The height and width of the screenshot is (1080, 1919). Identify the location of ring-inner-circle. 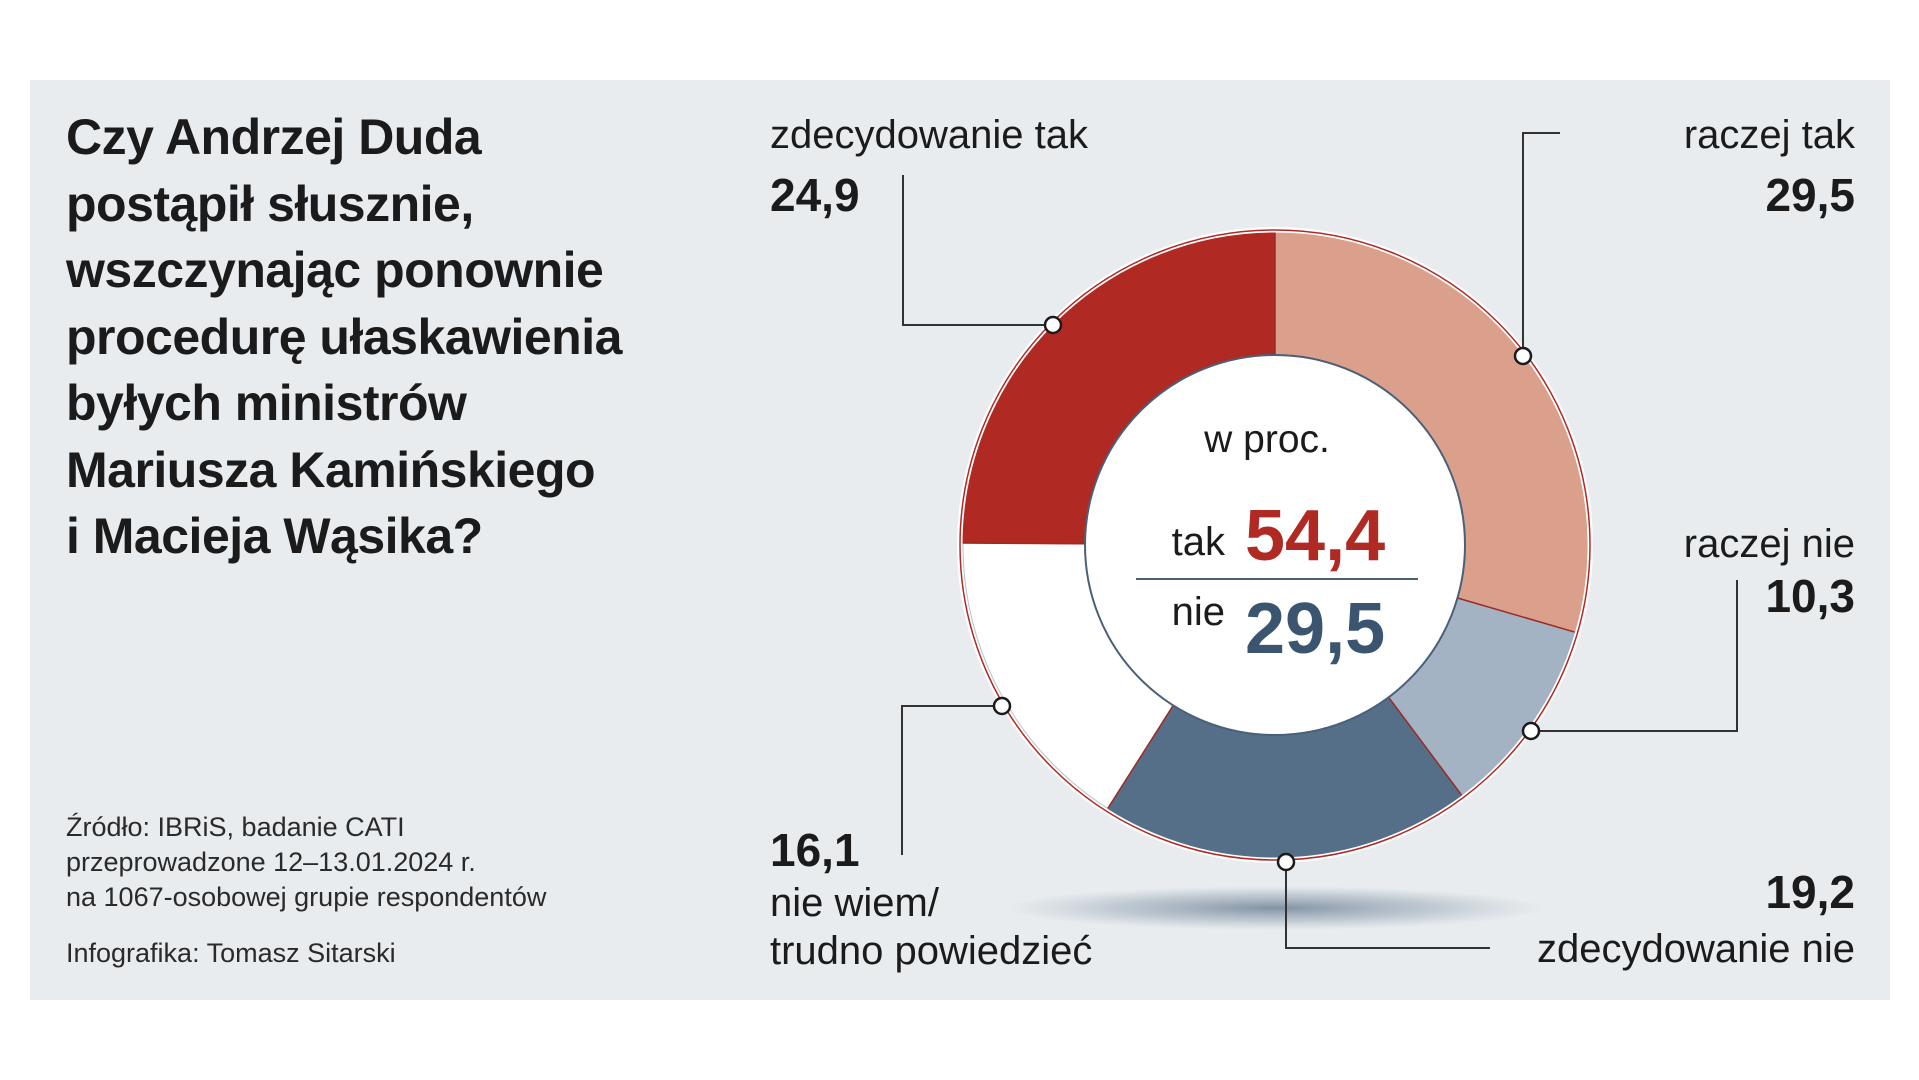
(1275, 545).